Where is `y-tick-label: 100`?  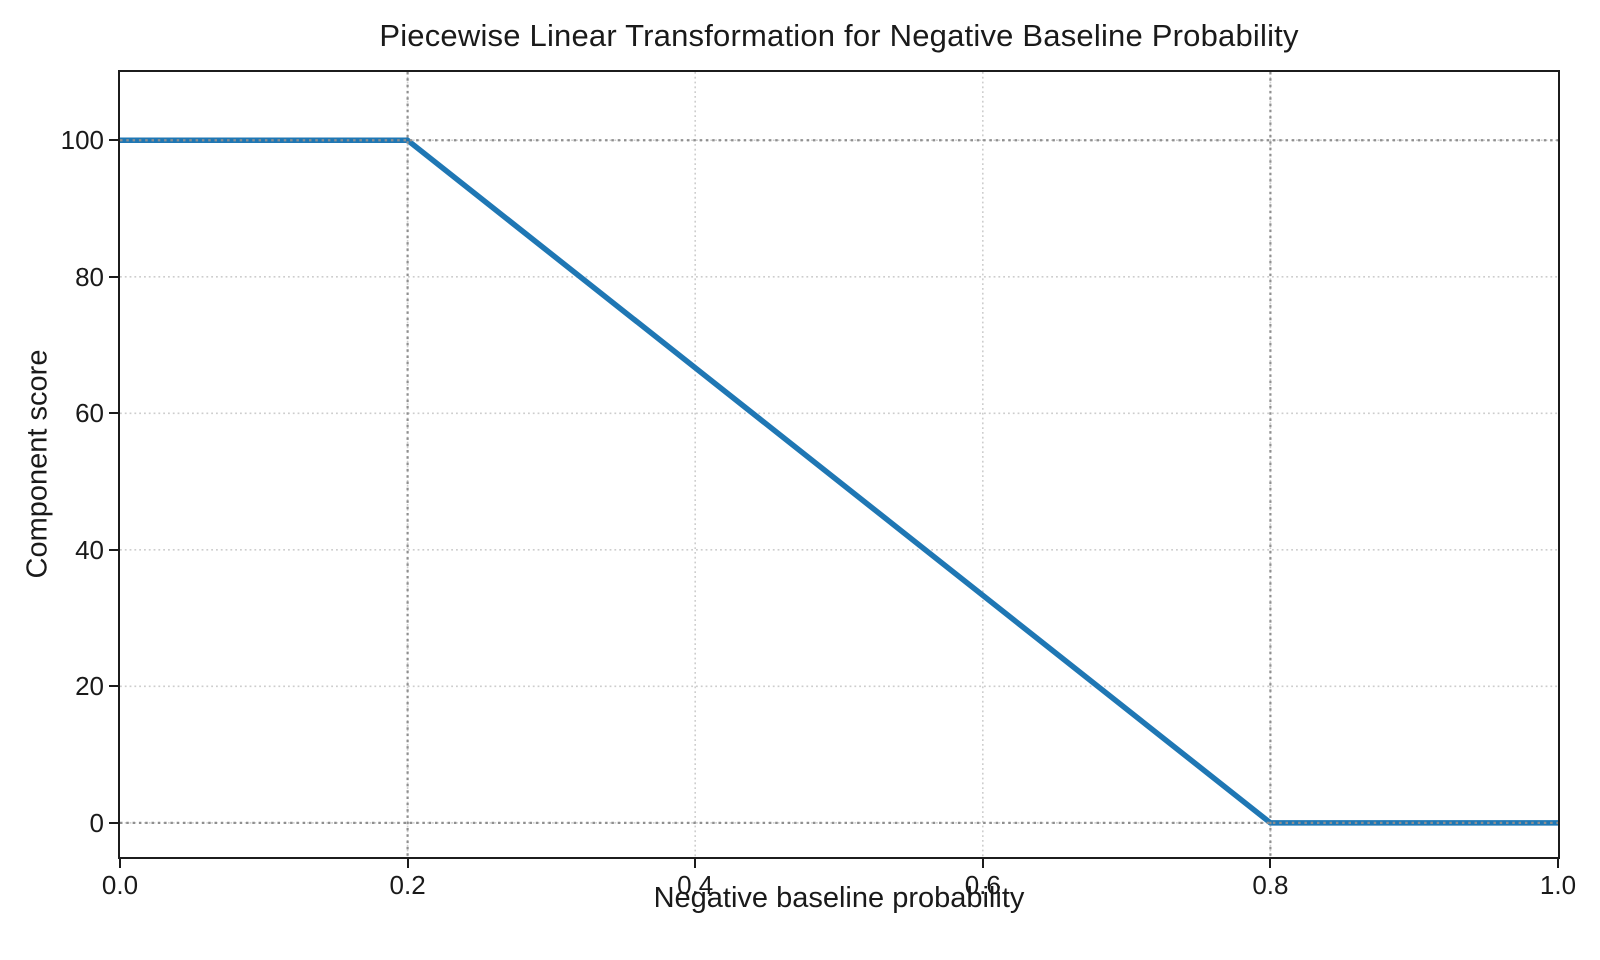
y-tick-label: 100 is located at coordinates (82, 140).